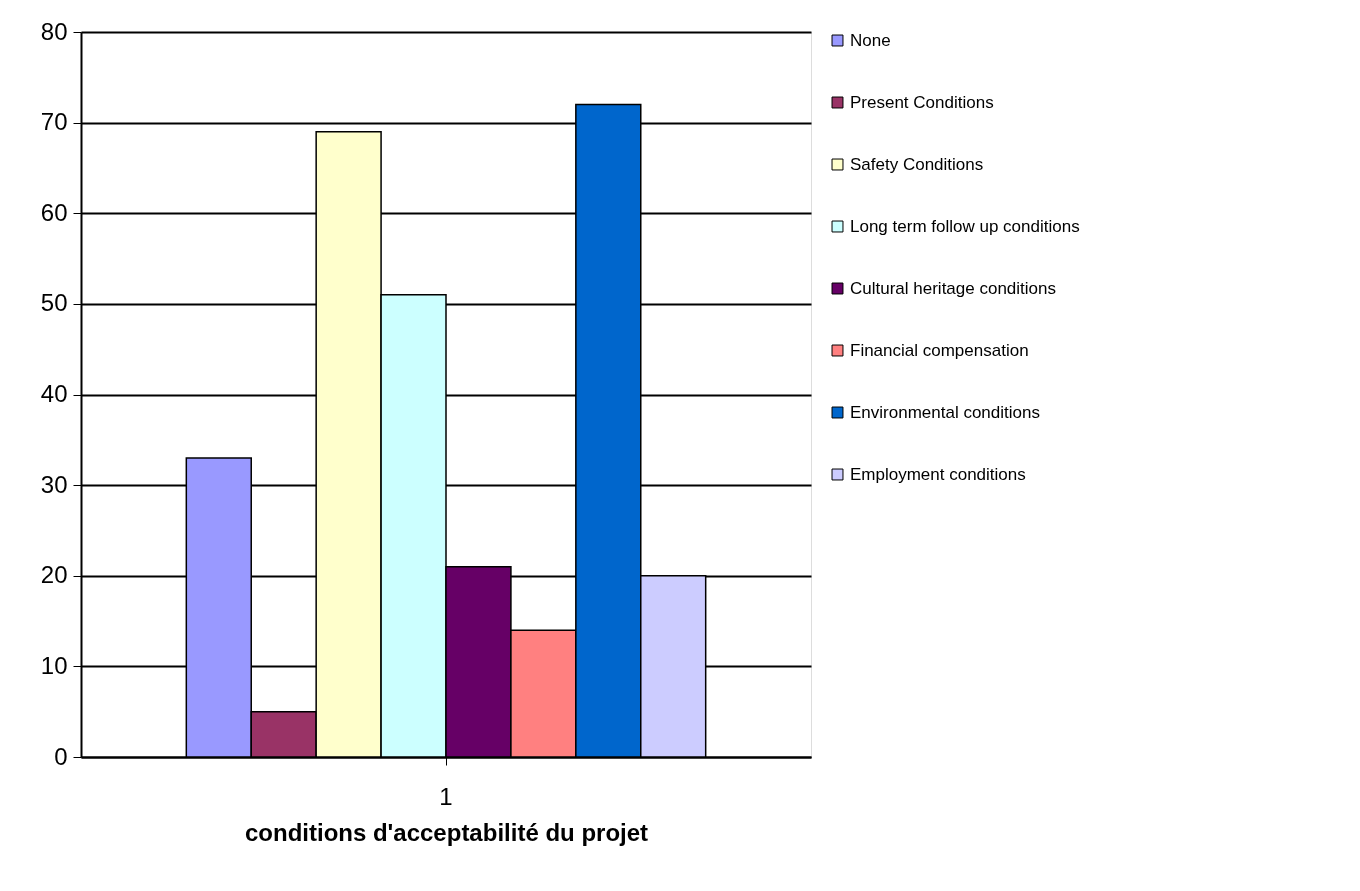  I want to click on y-tick-label: 50, so click(54, 303).